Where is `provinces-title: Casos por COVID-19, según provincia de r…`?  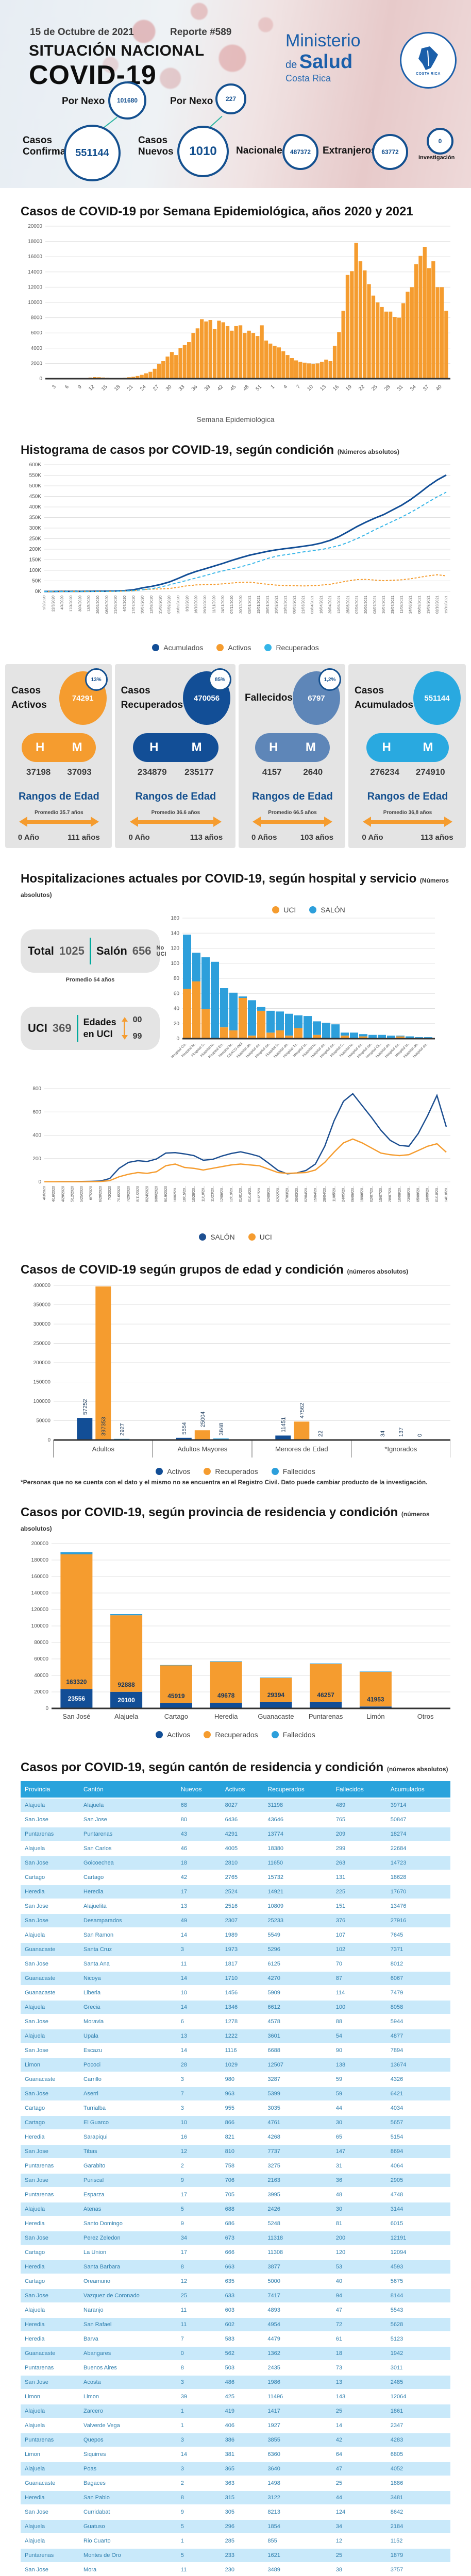
provinces-title: Casos por COVID-19, según provincia de r… is located at coordinates (225, 1518).